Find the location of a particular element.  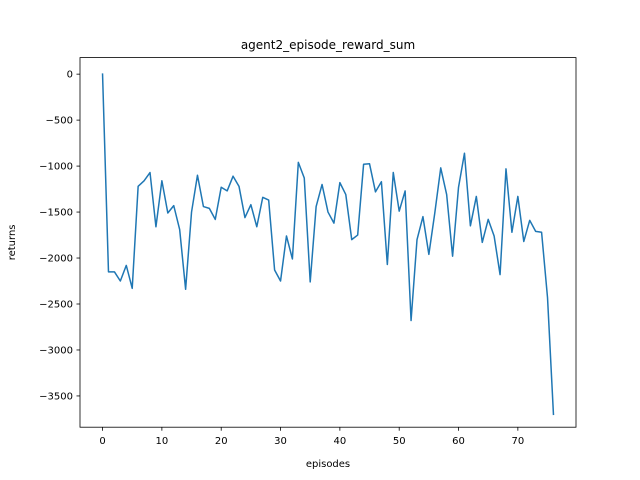

chart-title: agent2_episode_reward_sum is located at coordinates (328, 45).